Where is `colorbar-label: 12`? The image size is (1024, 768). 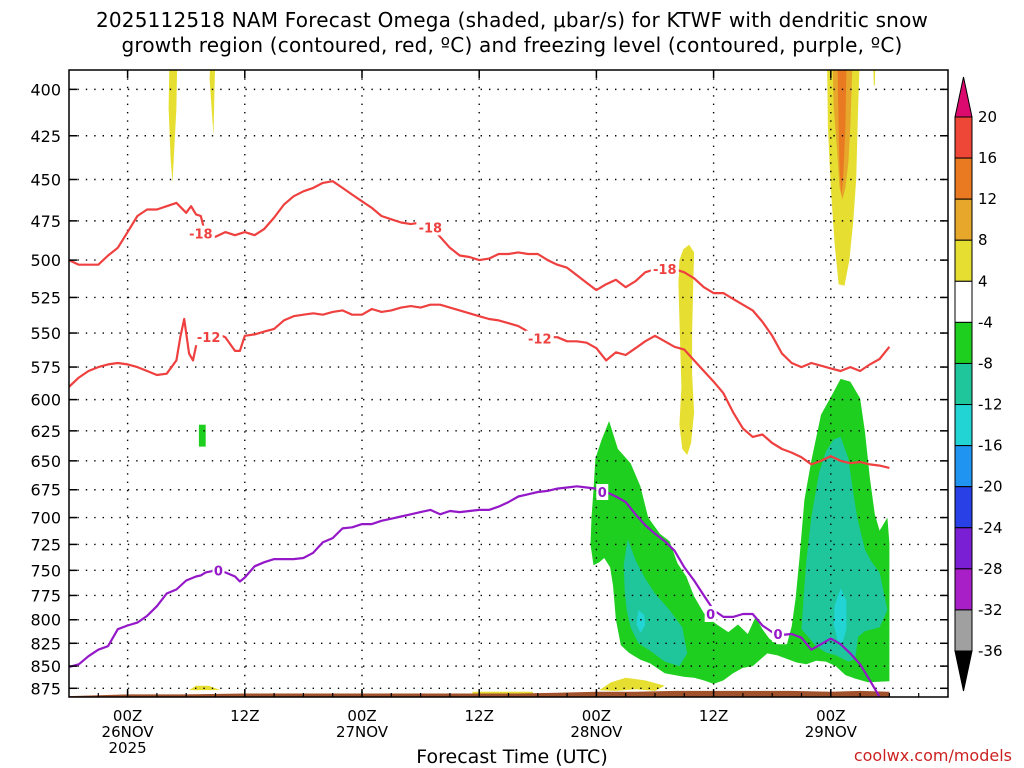
colorbar-label: 12 is located at coordinates (987, 199).